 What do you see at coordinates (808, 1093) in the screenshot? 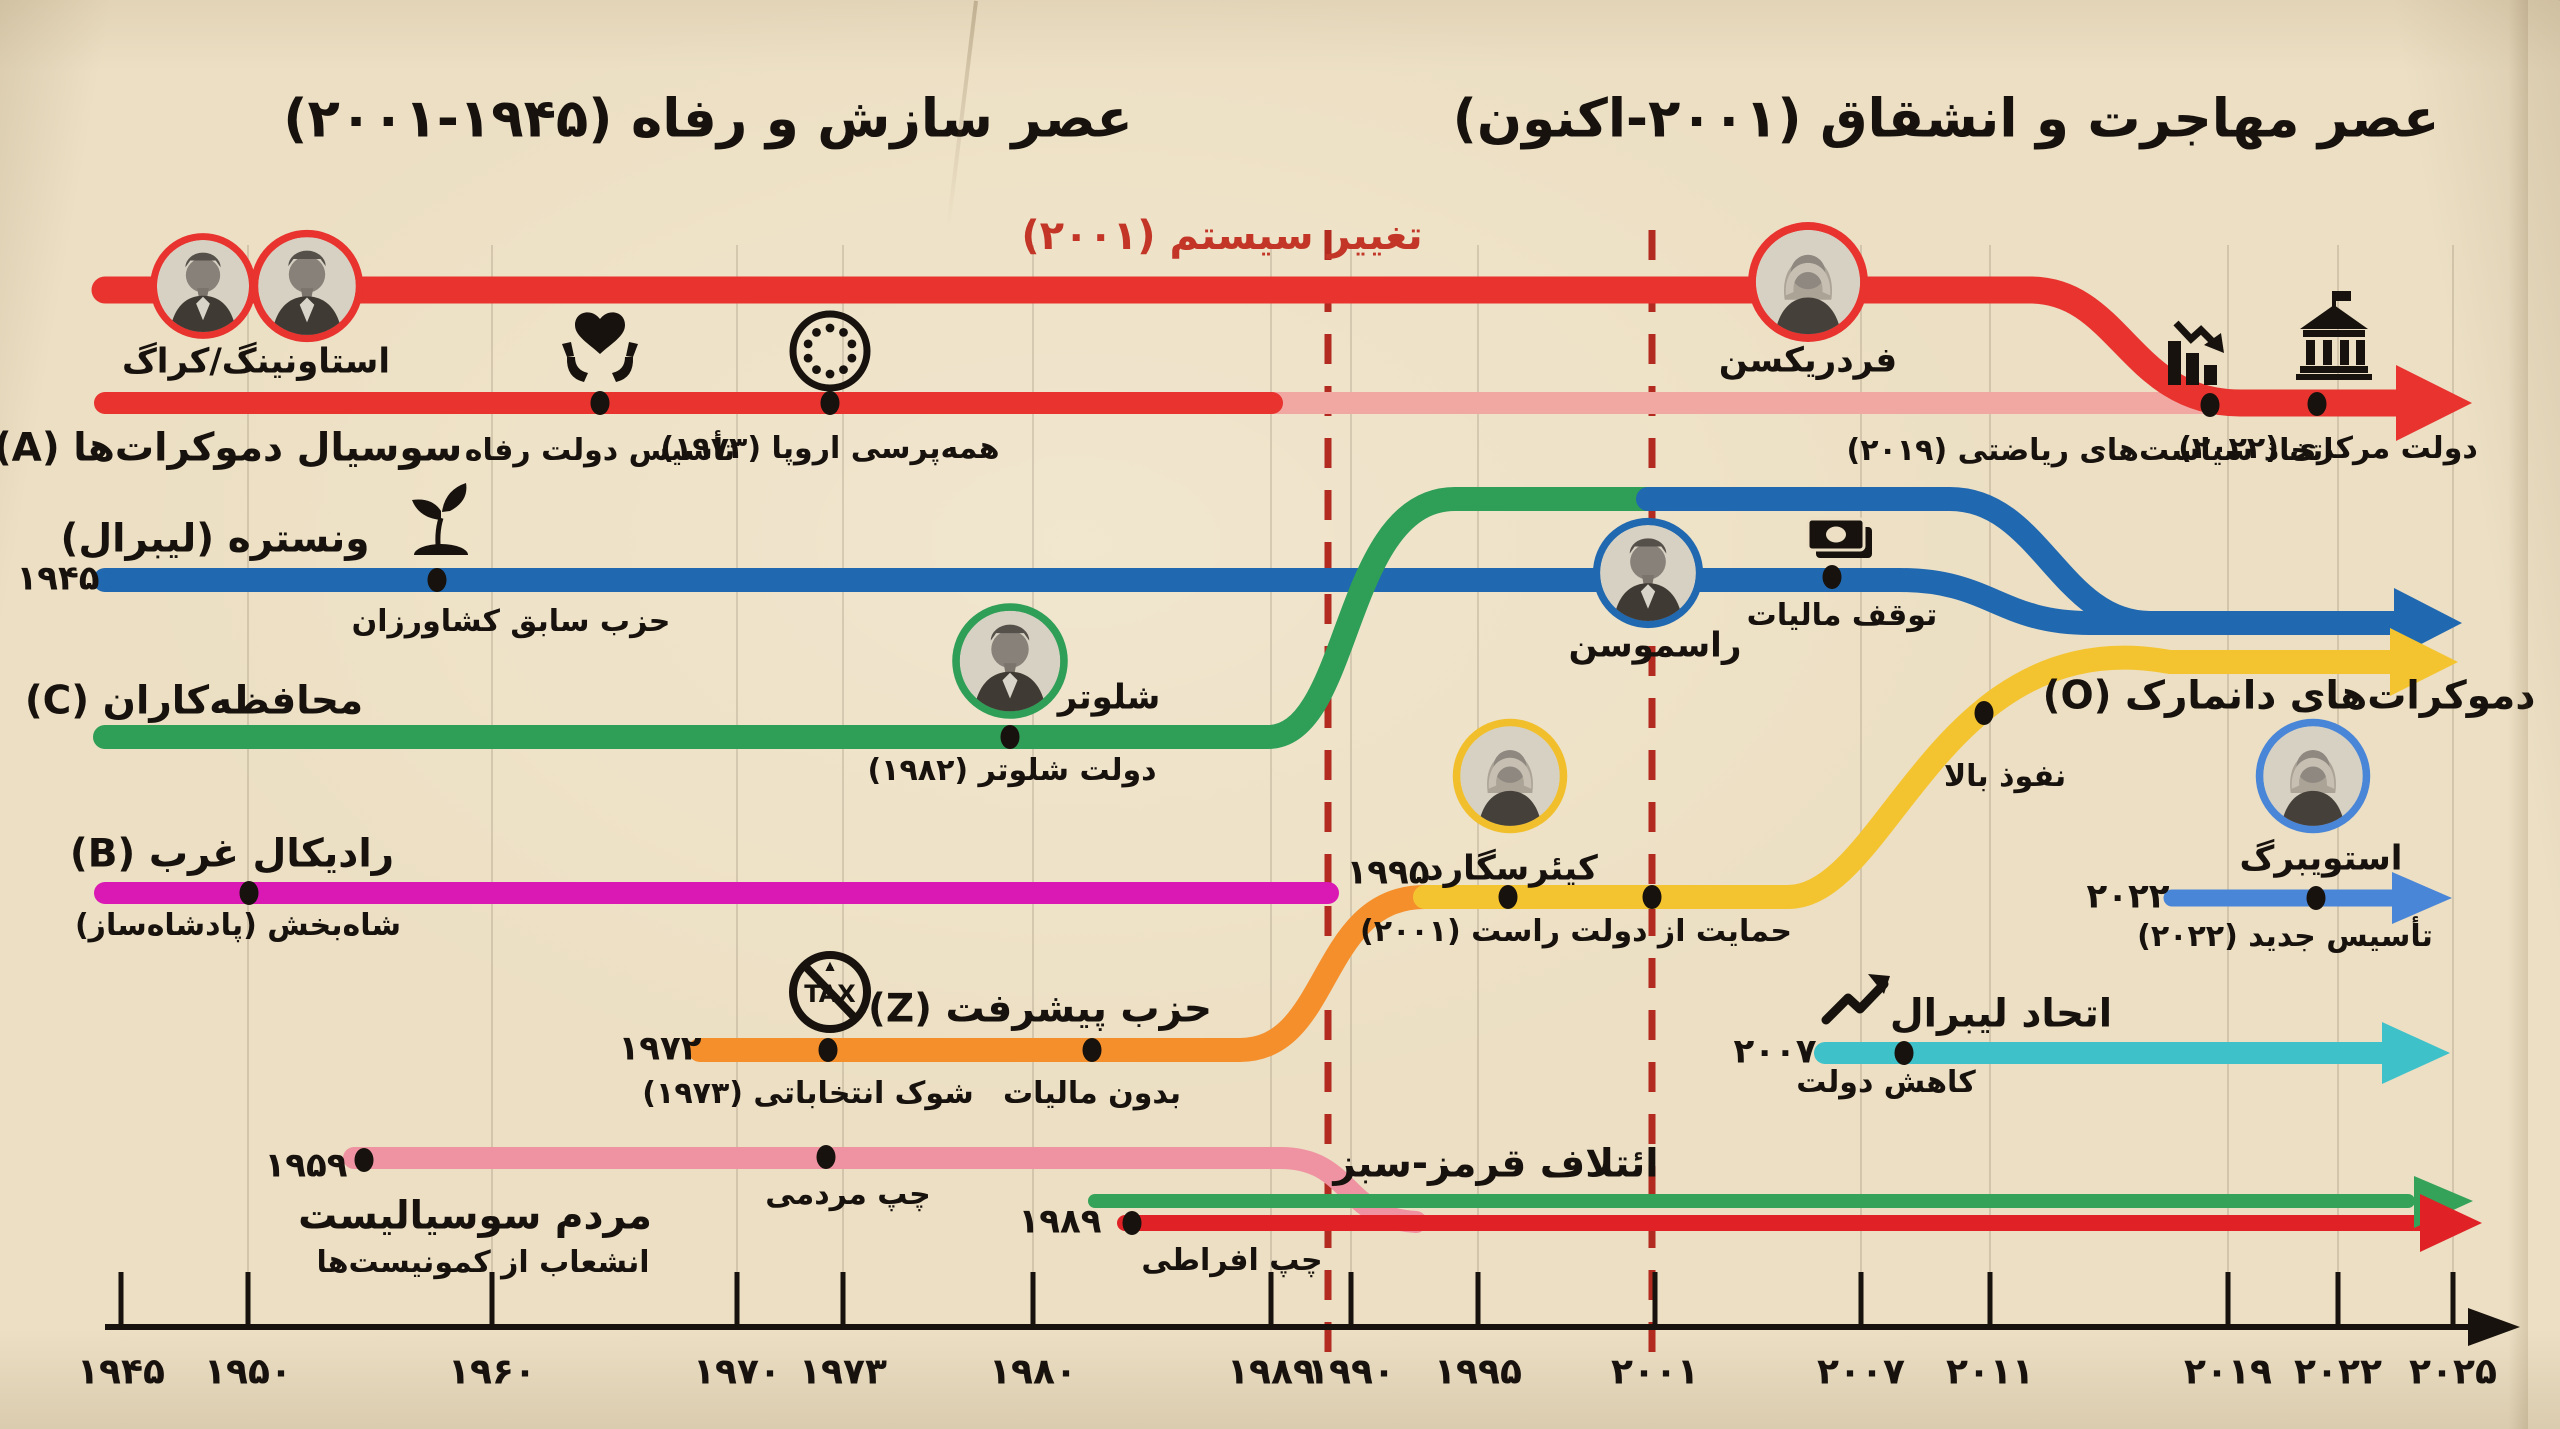
I see `event-label-election-shock-1973: شوک انتخاباتی (۱۹۷۳)` at bounding box center [808, 1093].